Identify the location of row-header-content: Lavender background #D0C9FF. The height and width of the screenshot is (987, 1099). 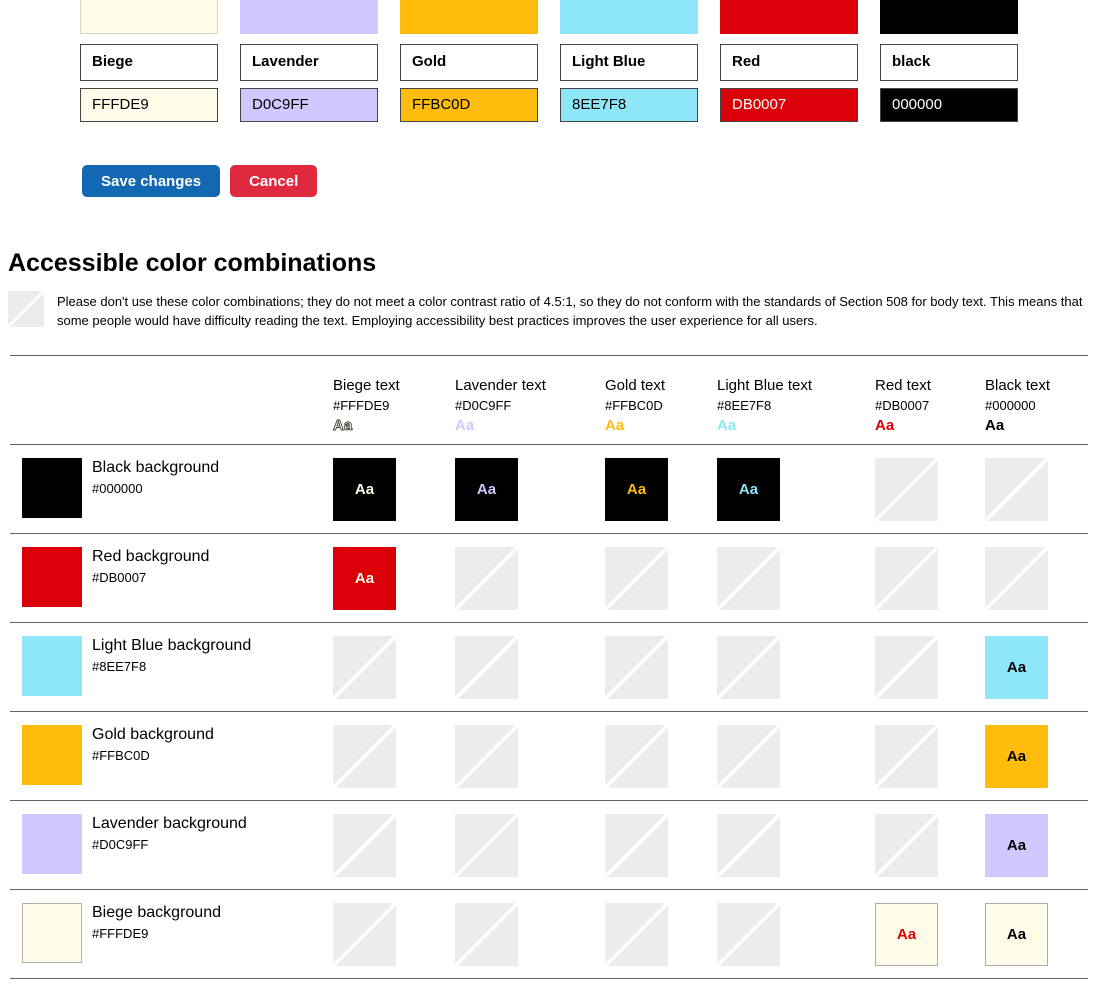
(171, 844).